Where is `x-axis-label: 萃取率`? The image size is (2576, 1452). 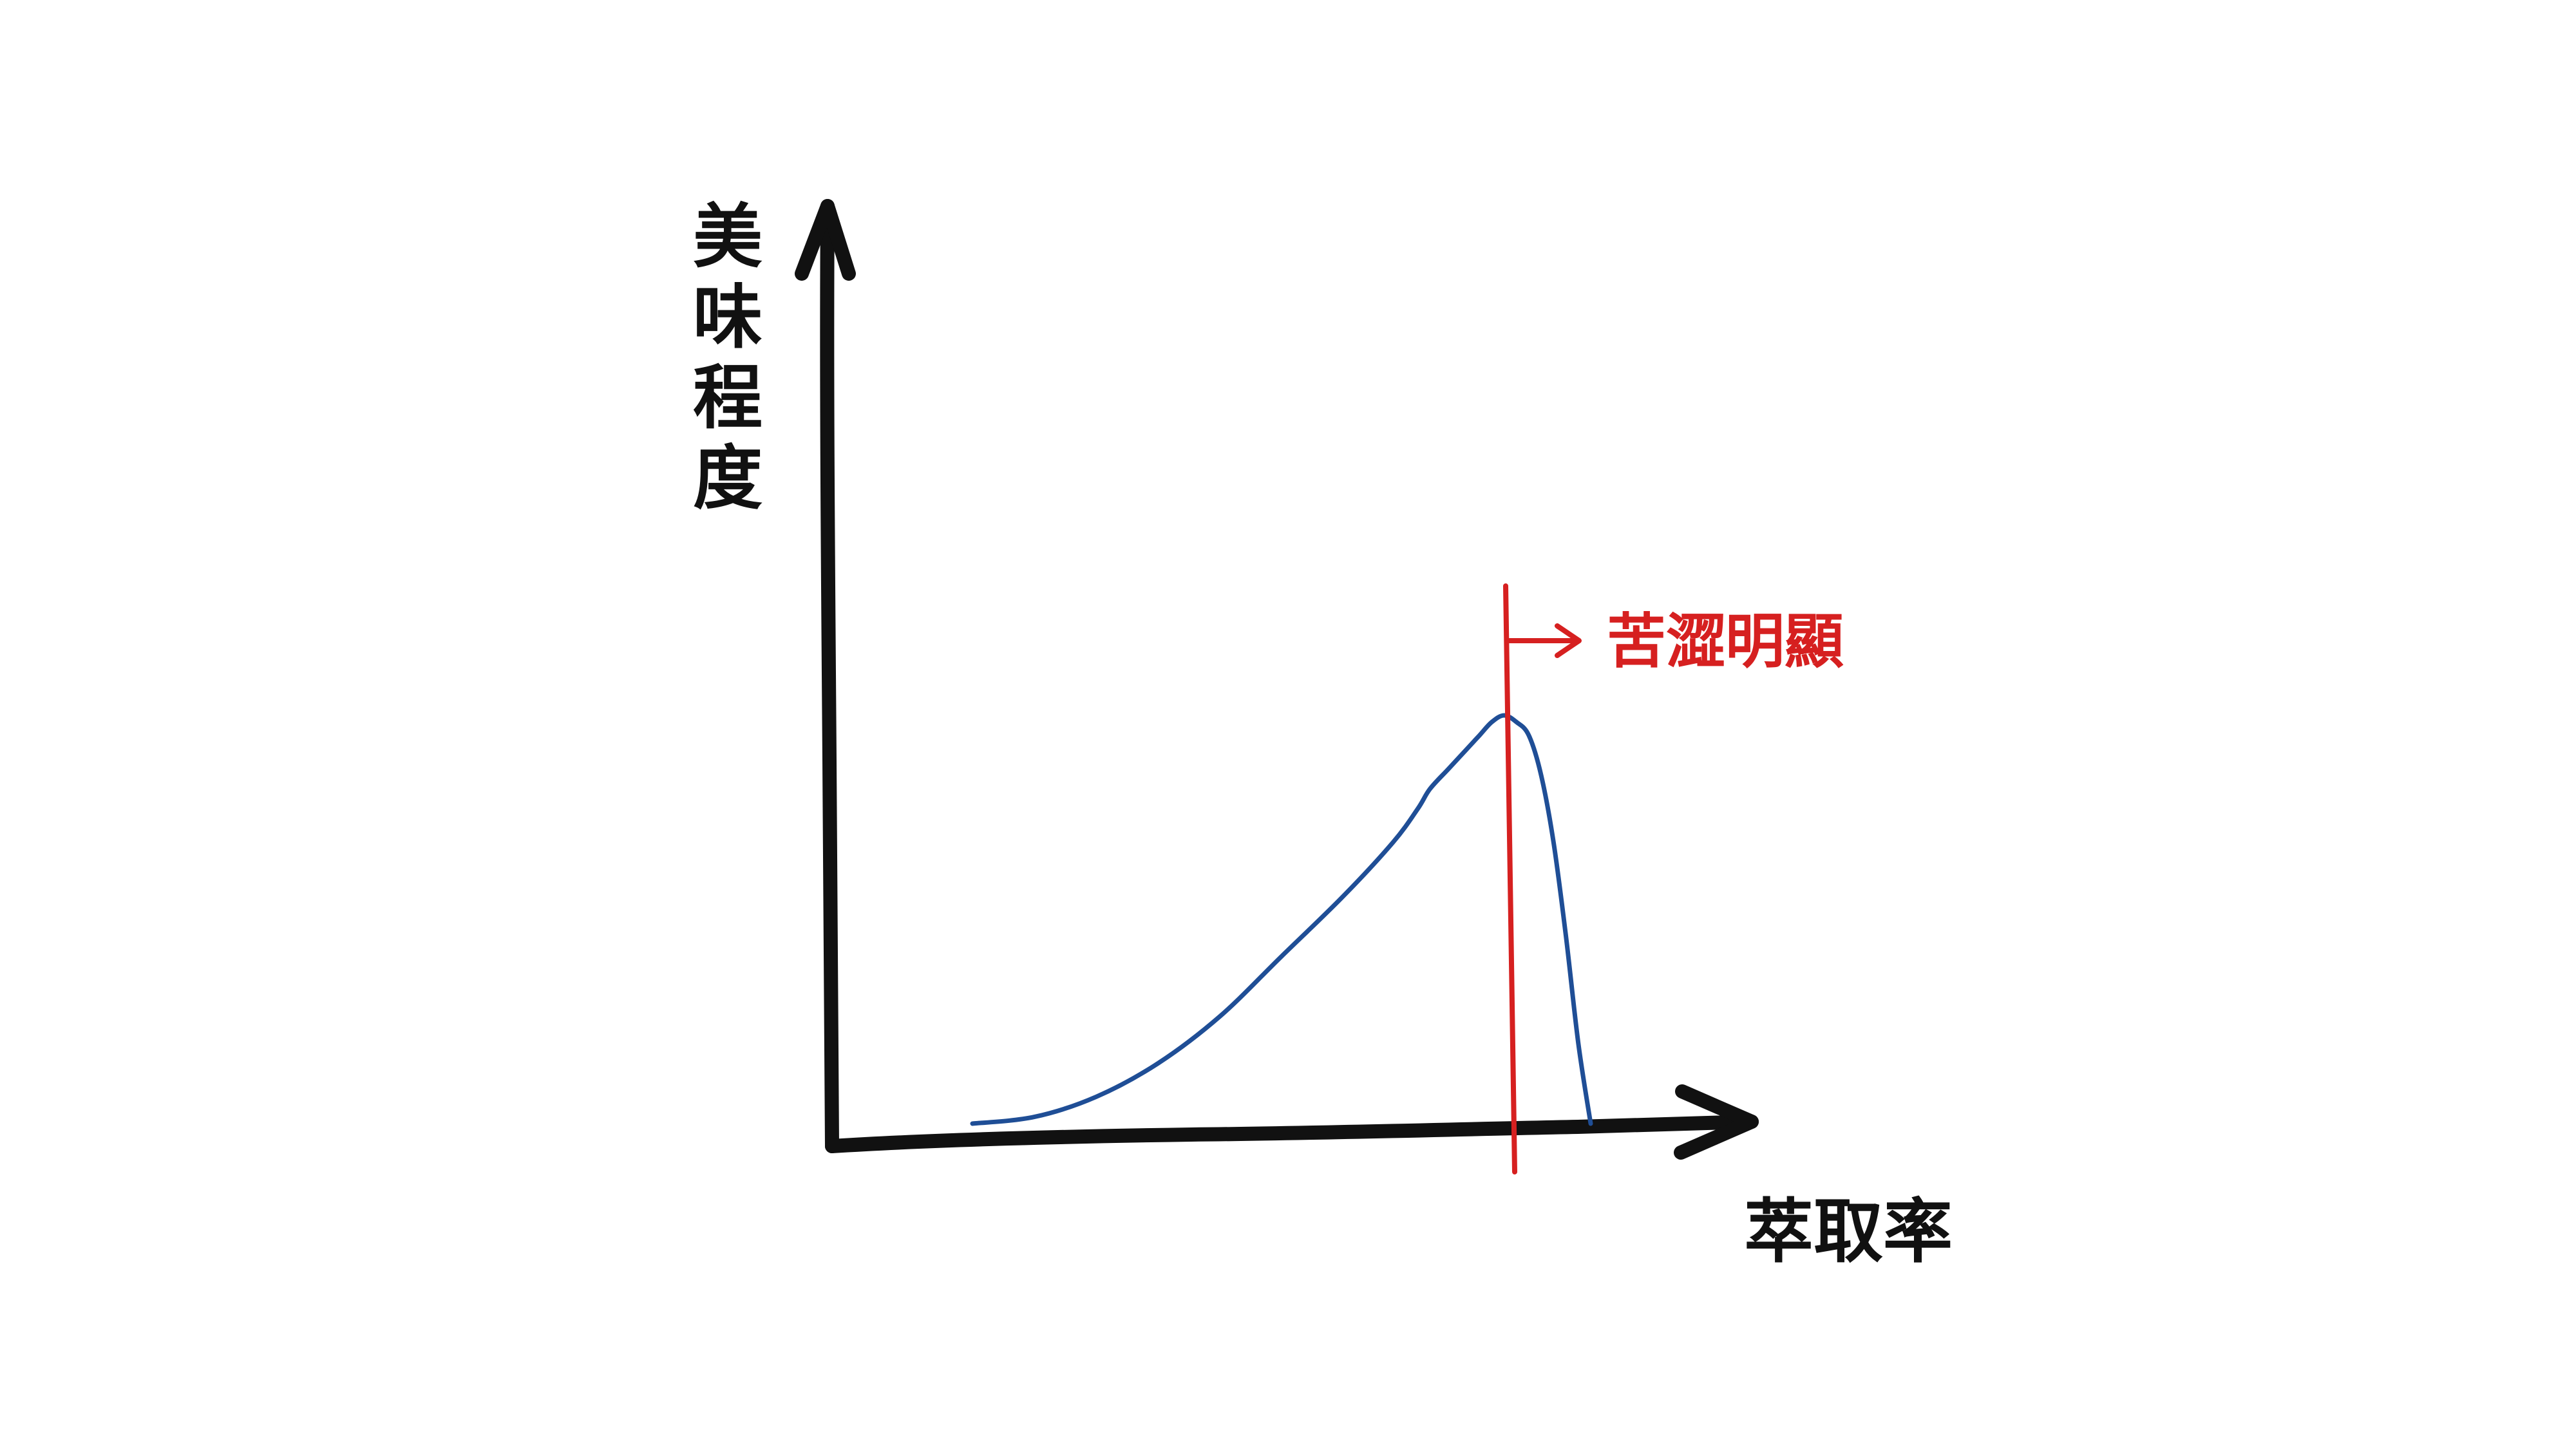 x-axis-label: 萃取率 is located at coordinates (1849, 1232).